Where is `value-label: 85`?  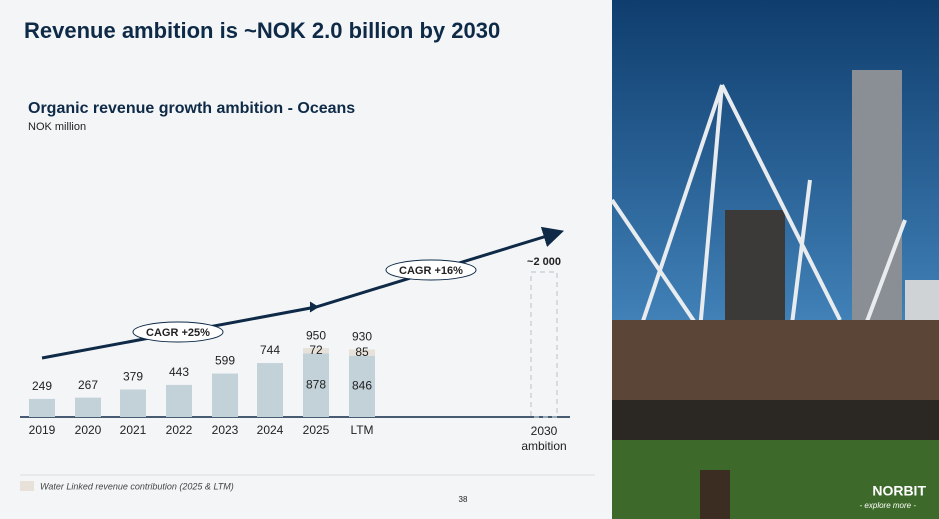
value-label: 85 is located at coordinates (362, 352).